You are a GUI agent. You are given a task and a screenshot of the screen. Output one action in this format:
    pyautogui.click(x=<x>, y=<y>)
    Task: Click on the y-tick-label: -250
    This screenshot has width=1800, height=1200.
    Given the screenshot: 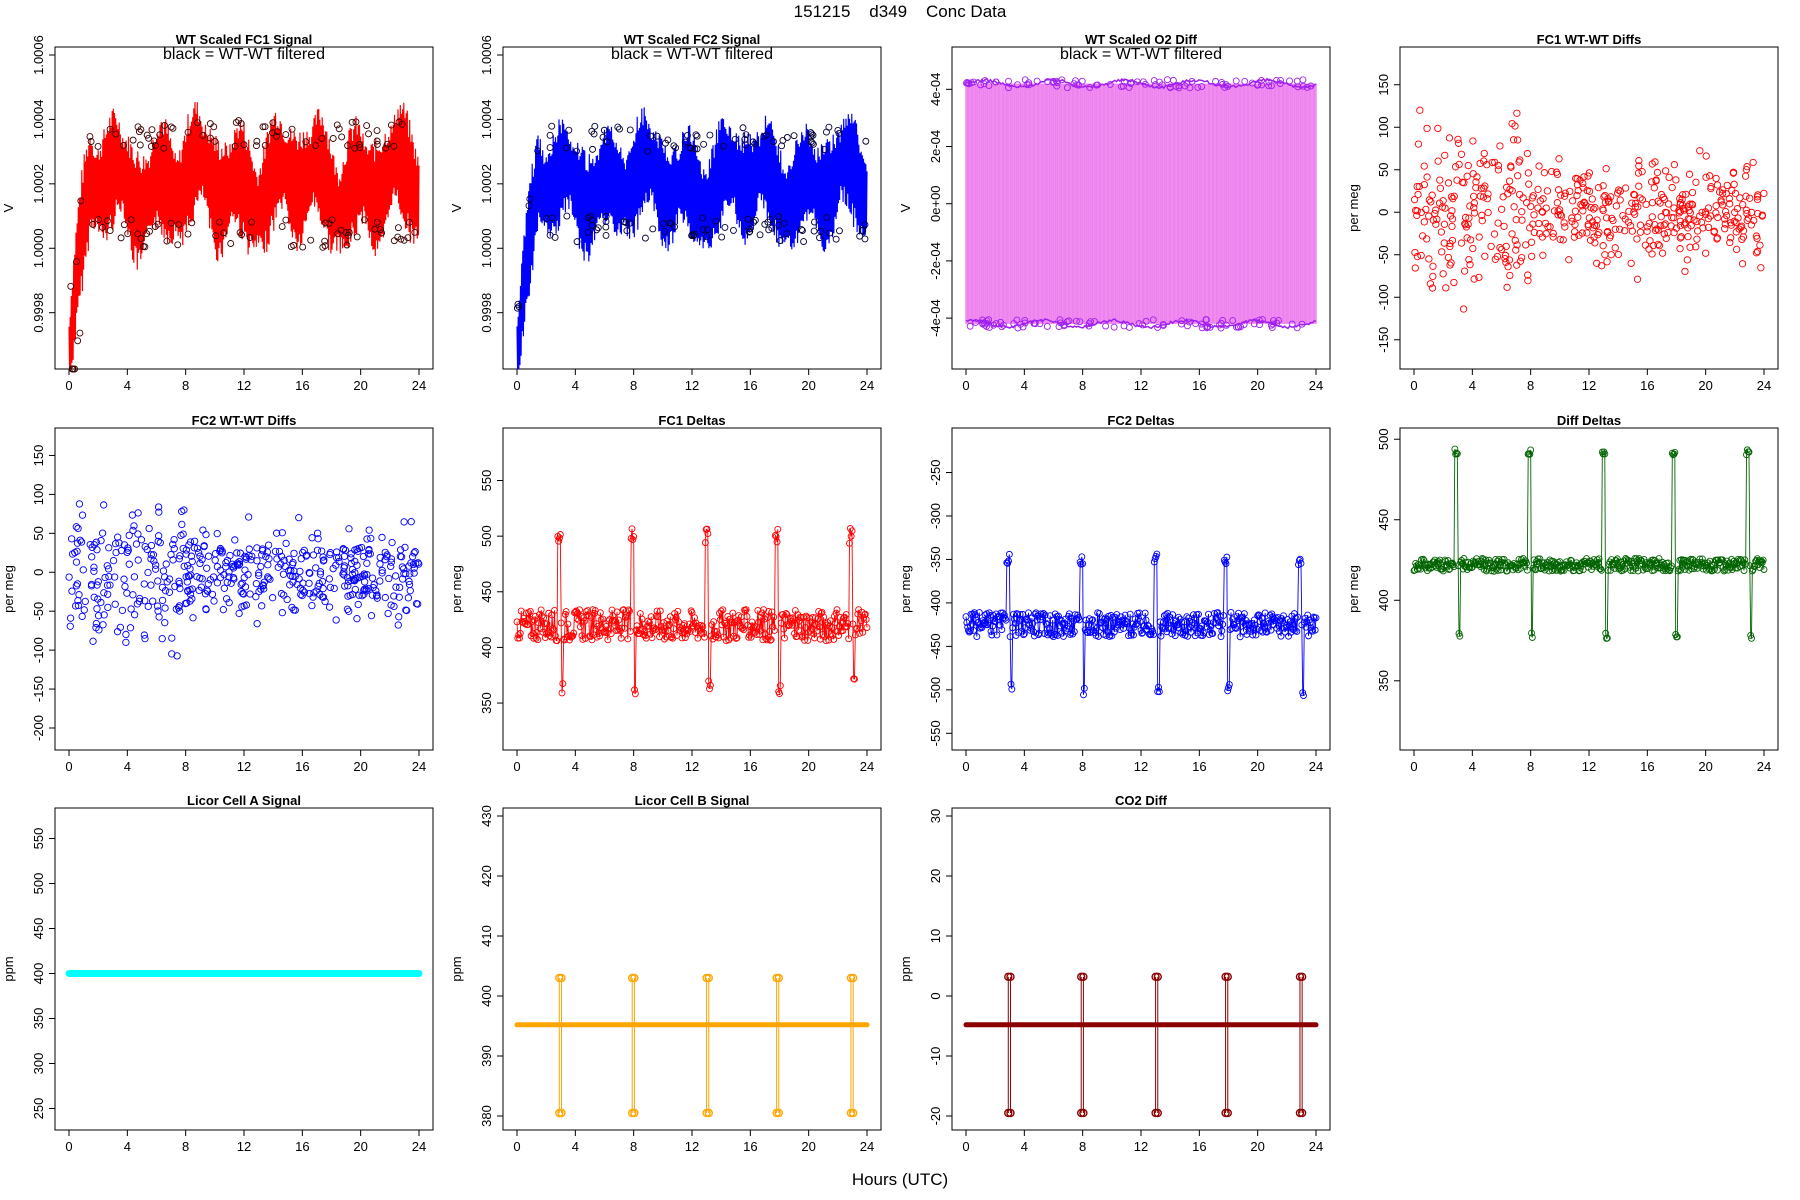 What is the action you would take?
    pyautogui.click(x=935, y=472)
    